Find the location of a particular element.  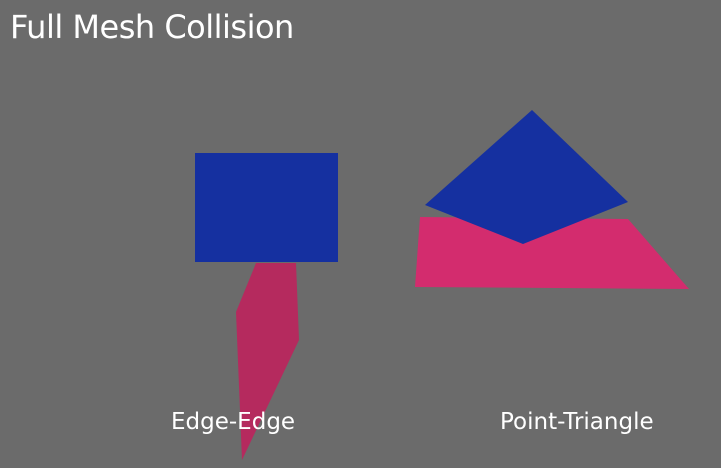

blue-diamond is located at coordinates (526, 177).